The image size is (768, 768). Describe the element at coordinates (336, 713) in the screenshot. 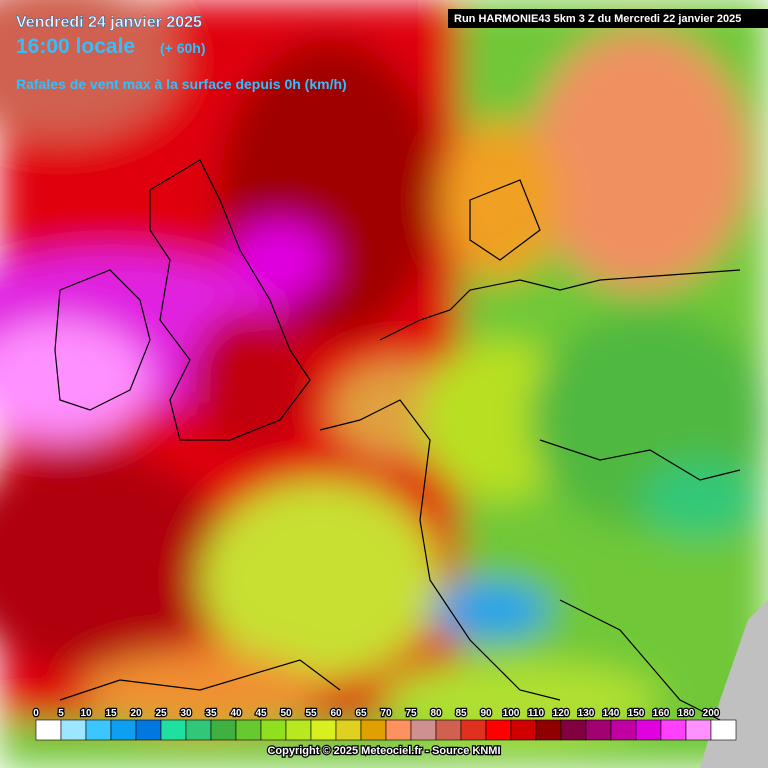

I see `legend-label: 60` at that location.